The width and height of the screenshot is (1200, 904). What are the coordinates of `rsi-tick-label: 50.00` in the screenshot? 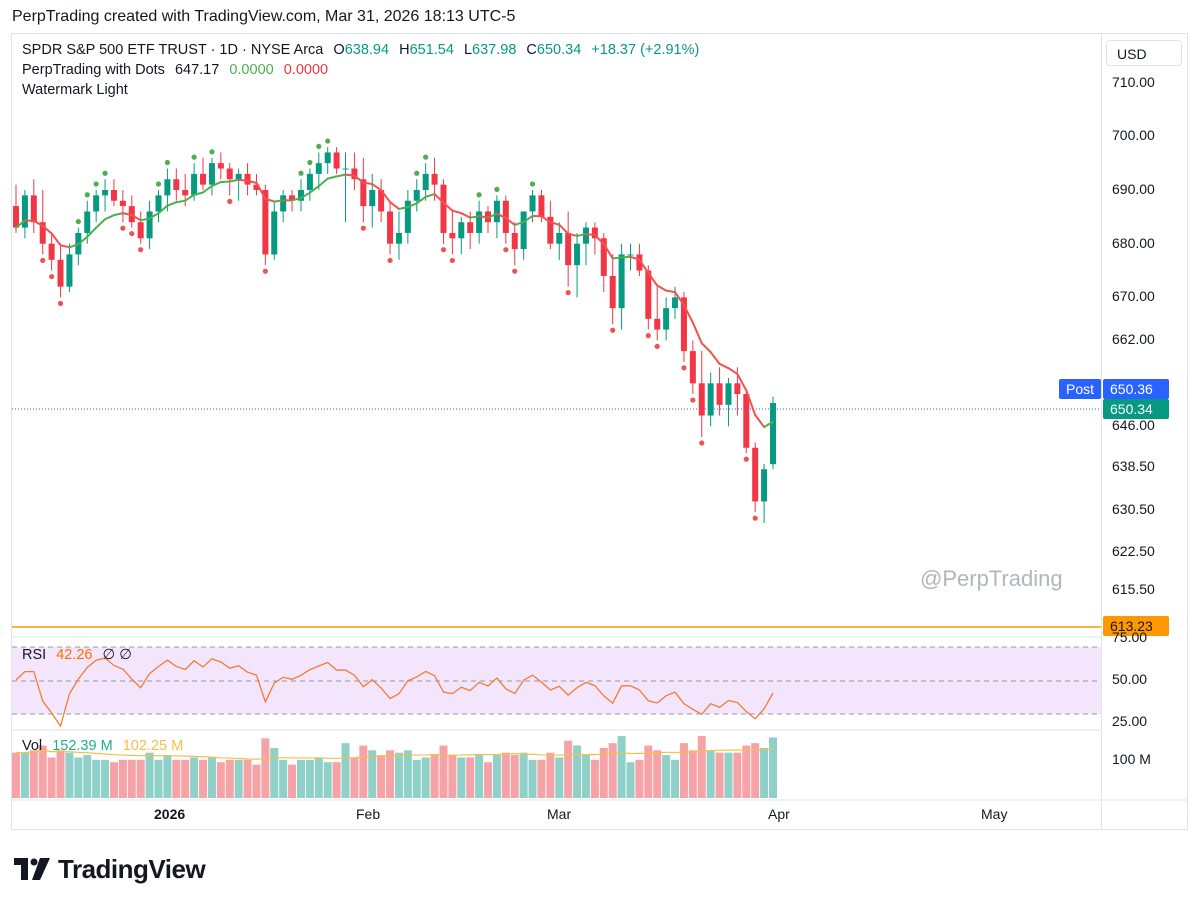 It's located at (1130, 679).